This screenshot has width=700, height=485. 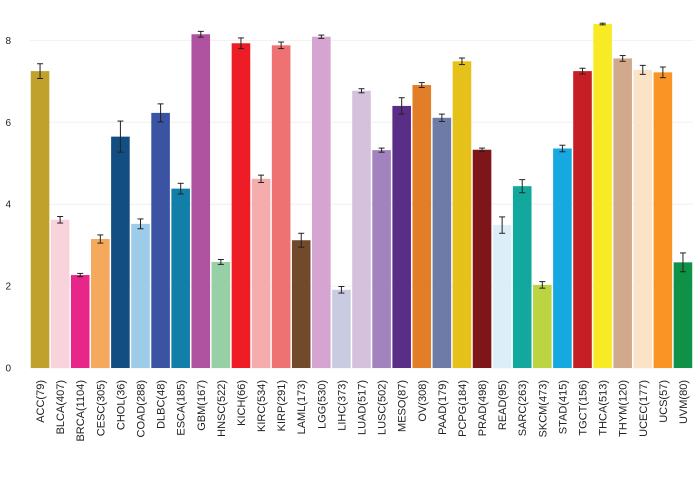 What do you see at coordinates (664, 401) in the screenshot?
I see `x-tick-label: UCS(57)` at bounding box center [664, 401].